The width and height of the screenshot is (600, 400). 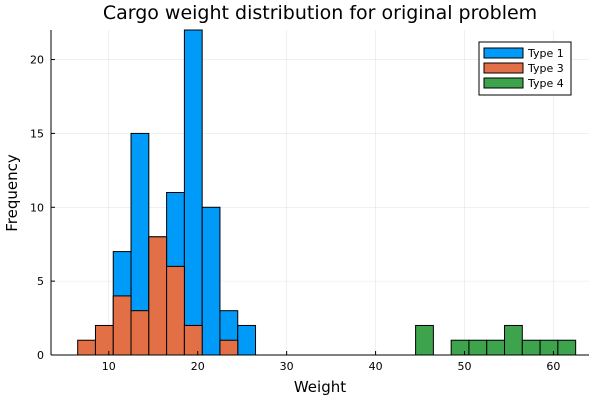 What do you see at coordinates (12, 193) in the screenshot?
I see `y-axis-label: Frequency` at bounding box center [12, 193].